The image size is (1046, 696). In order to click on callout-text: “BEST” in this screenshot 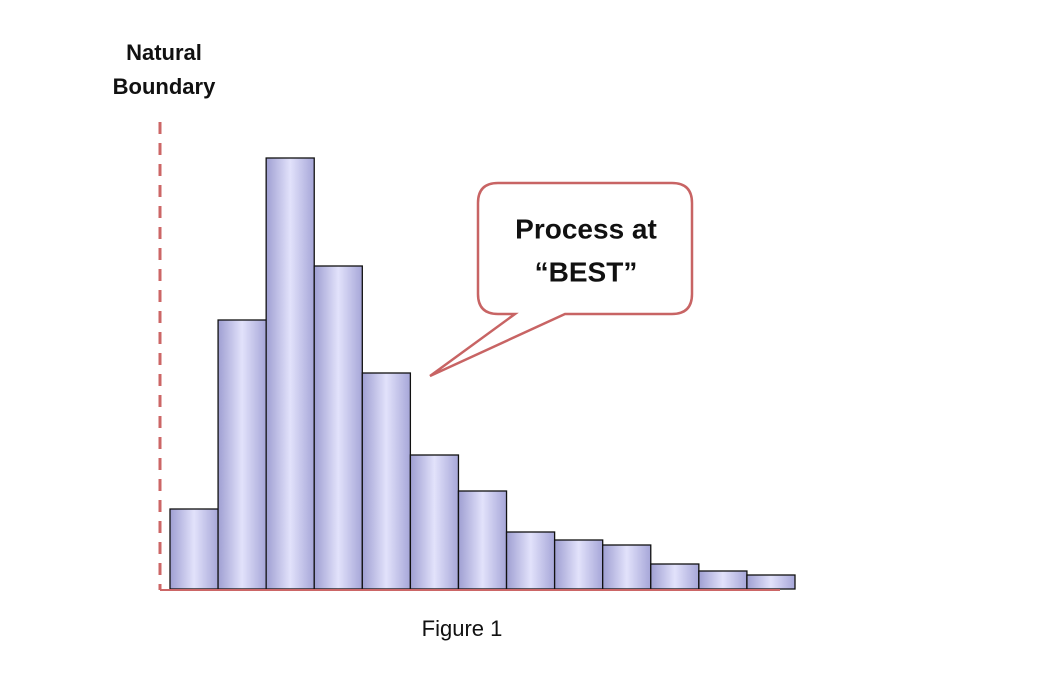, I will do `click(586, 271)`.